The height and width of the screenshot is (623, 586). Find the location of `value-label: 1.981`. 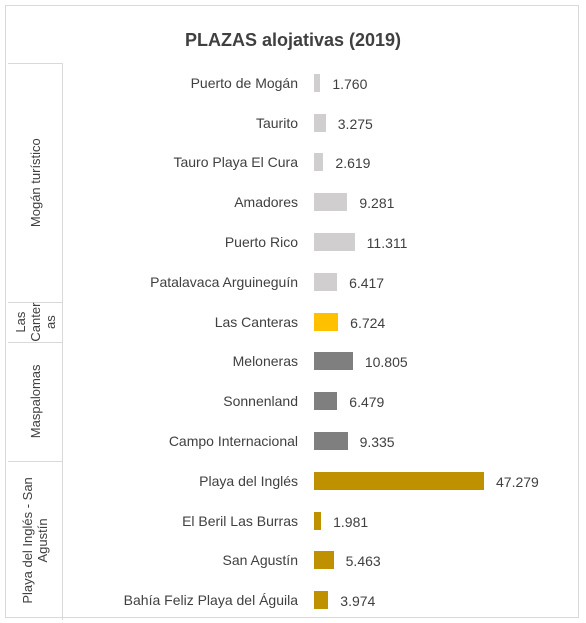

value-label: 1.981 is located at coordinates (351, 521).